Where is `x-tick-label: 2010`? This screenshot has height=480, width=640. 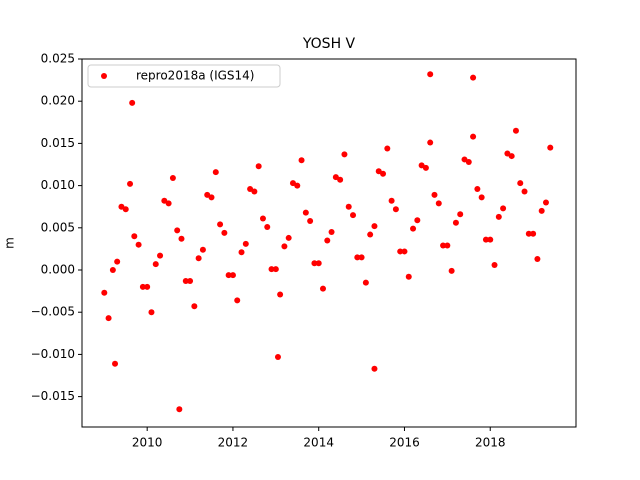
x-tick-label: 2010 is located at coordinates (147, 443).